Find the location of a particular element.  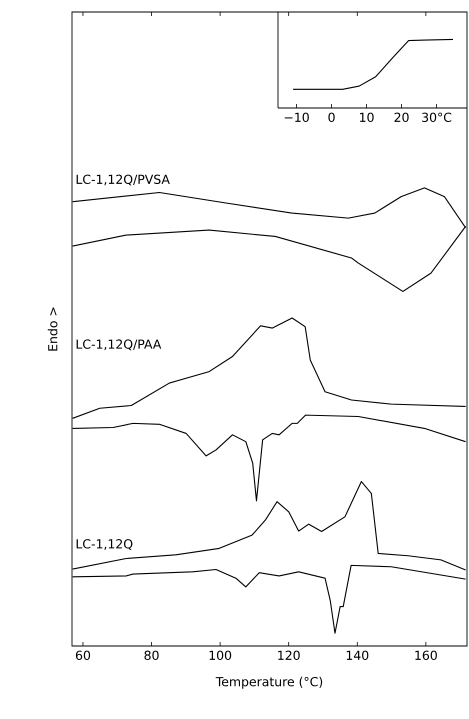

x-tick-label: 10 is located at coordinates (367, 117).